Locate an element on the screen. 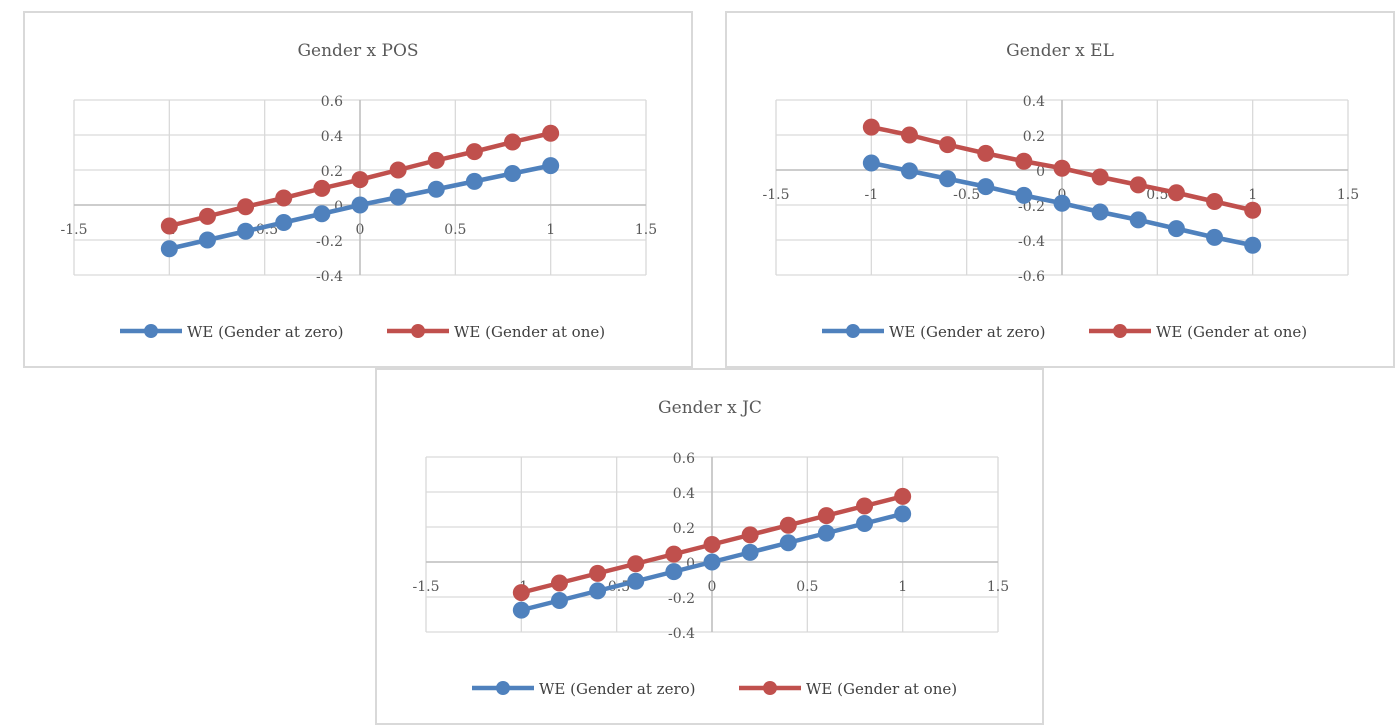 The image size is (1399, 727). y-tick-label: -0.6 is located at coordinates (1031, 277).